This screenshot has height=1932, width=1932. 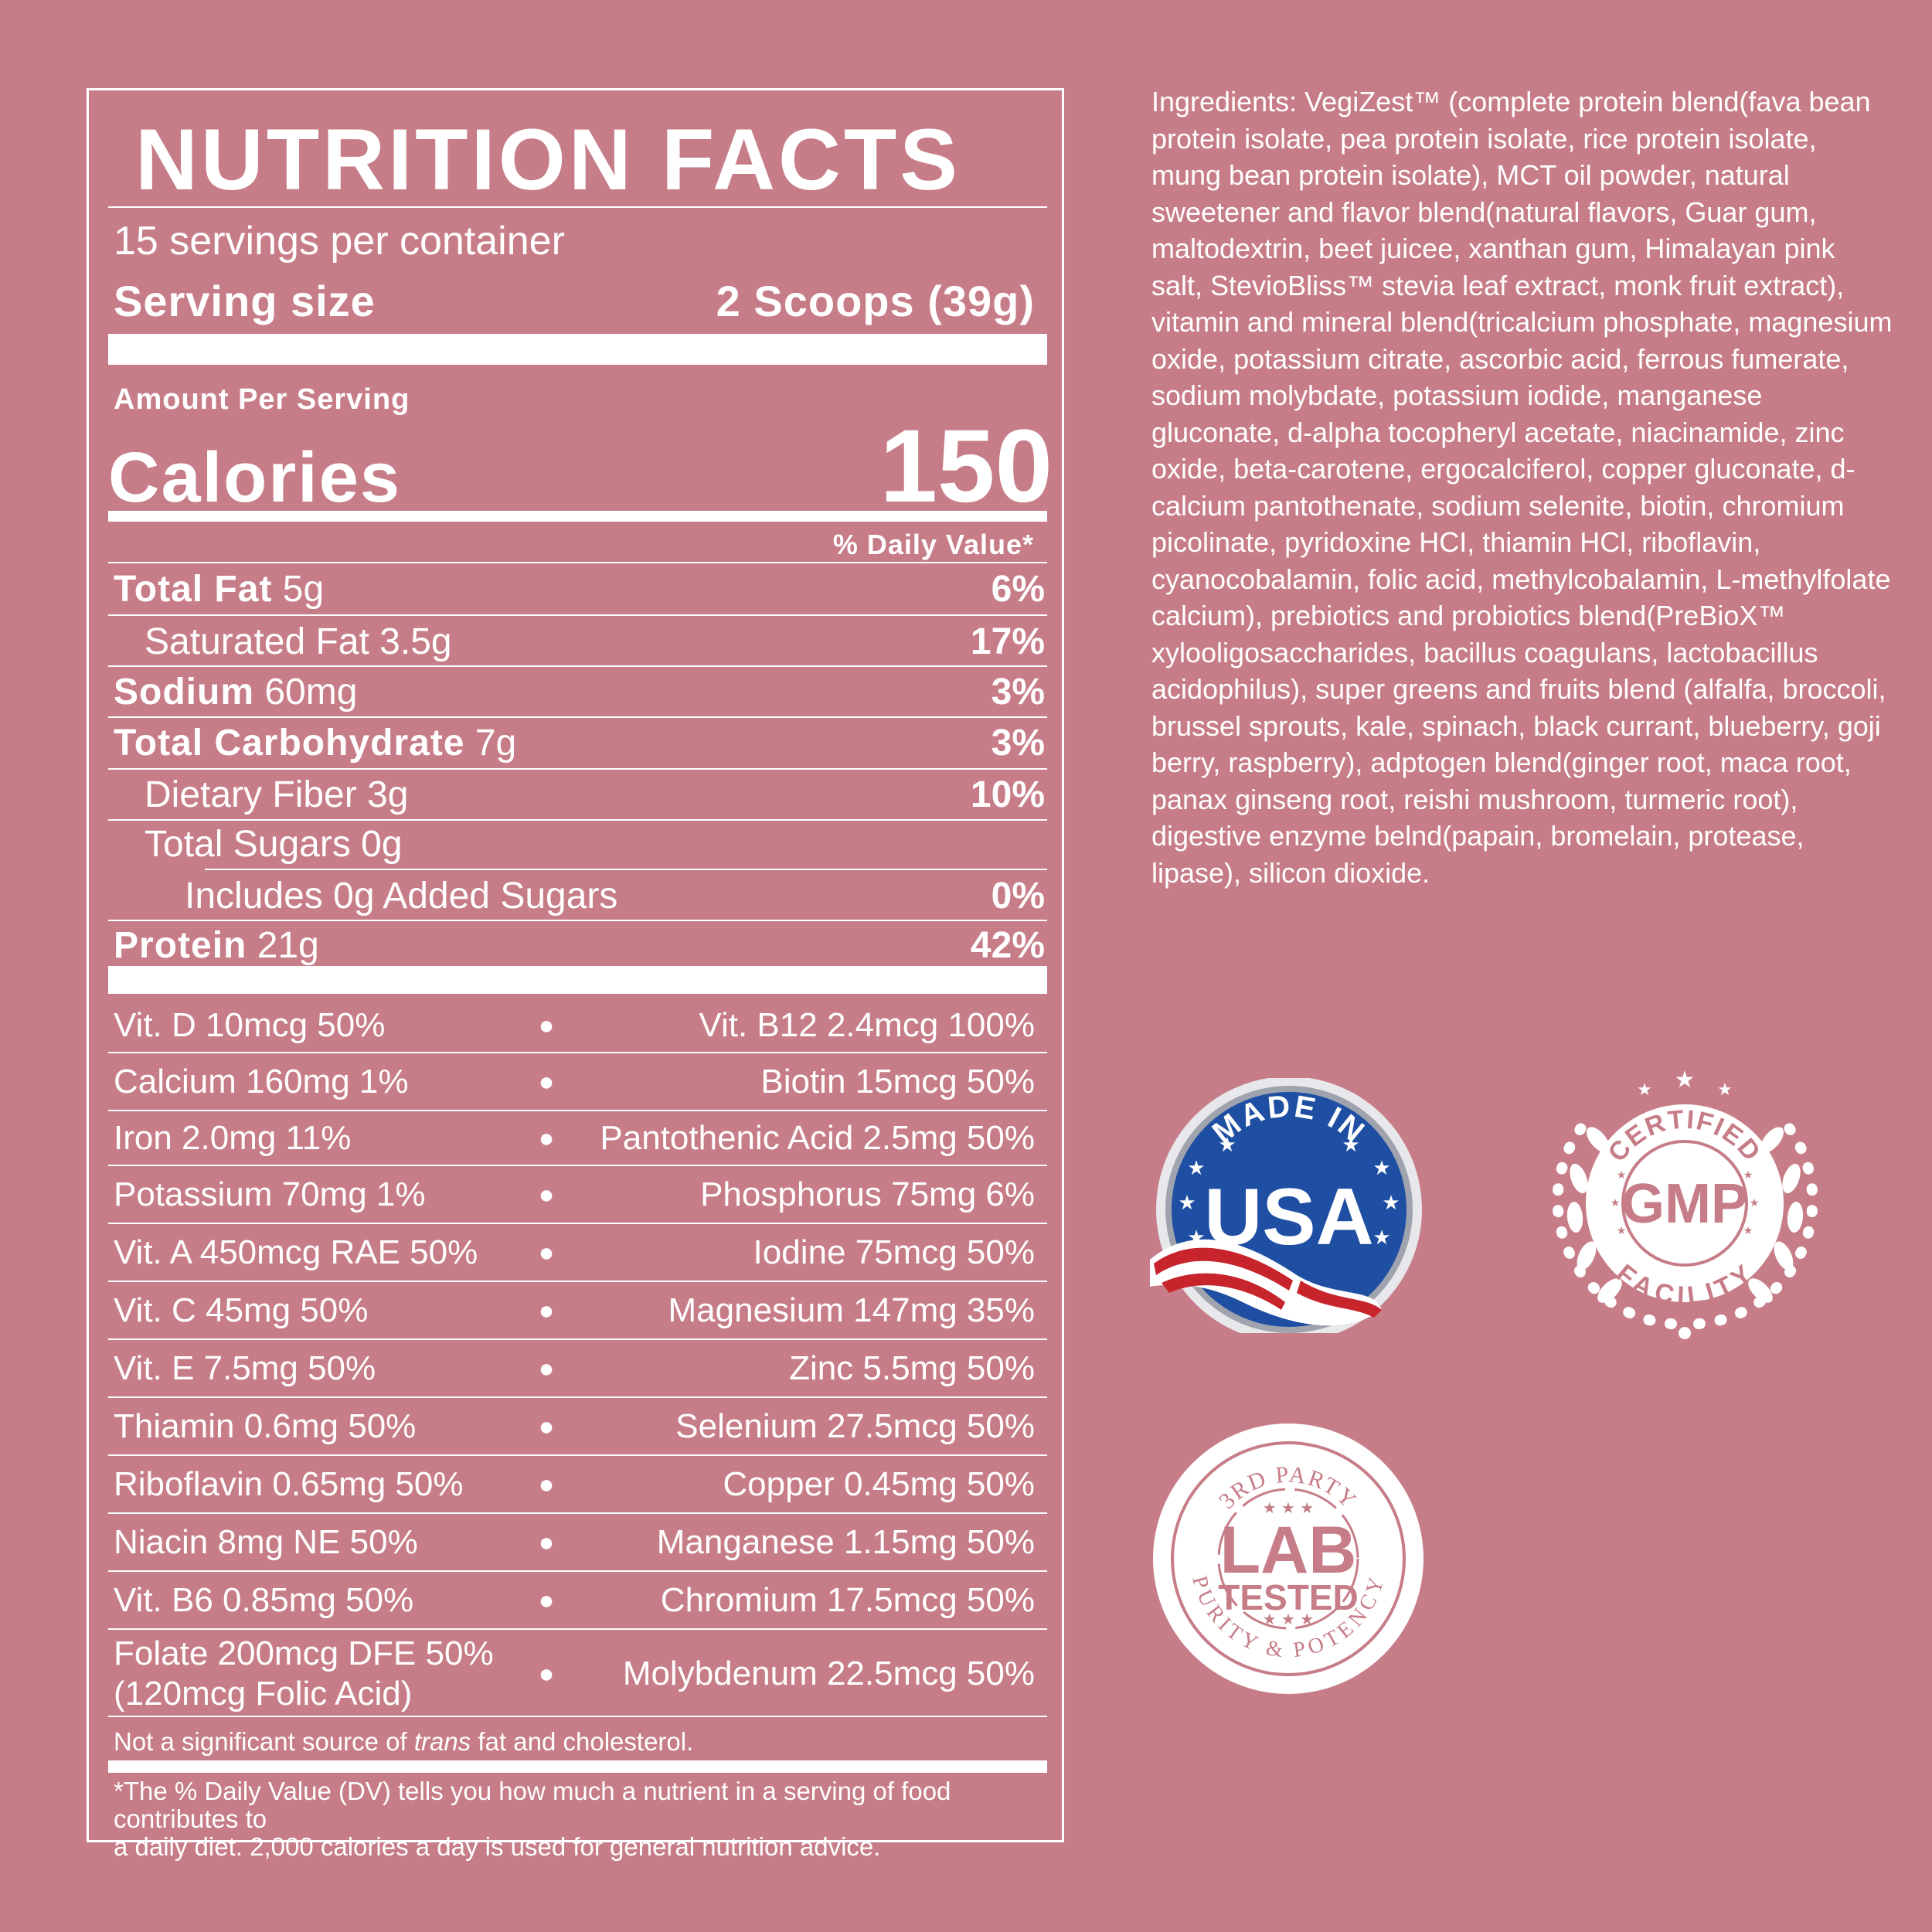 What do you see at coordinates (283, 945) in the screenshot?
I see `nutrient-amount: 21g` at bounding box center [283, 945].